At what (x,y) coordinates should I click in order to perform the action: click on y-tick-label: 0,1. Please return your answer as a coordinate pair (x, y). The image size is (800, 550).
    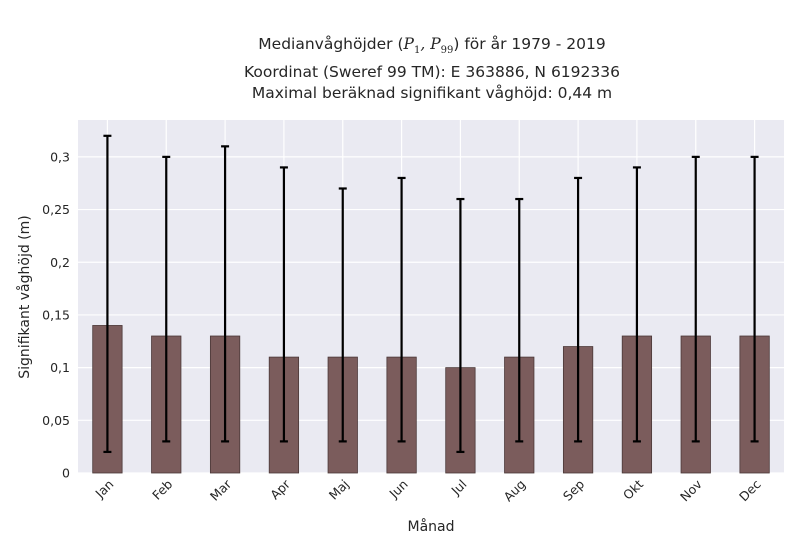
    Looking at the image, I should click on (60, 367).